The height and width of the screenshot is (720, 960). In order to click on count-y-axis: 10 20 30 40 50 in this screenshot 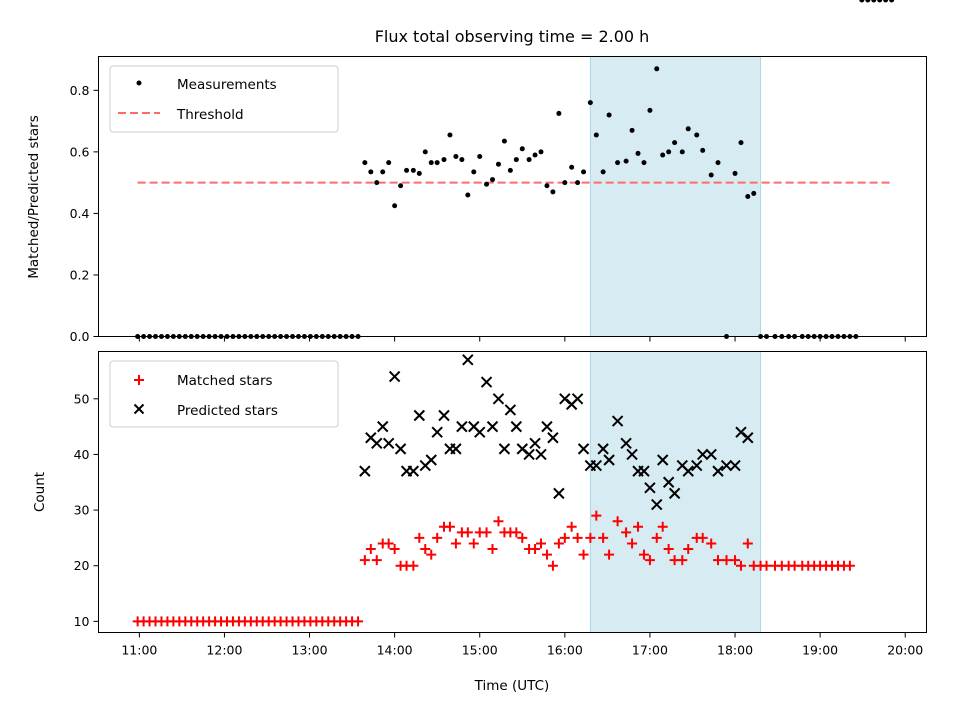, I will do `click(86, 510)`.